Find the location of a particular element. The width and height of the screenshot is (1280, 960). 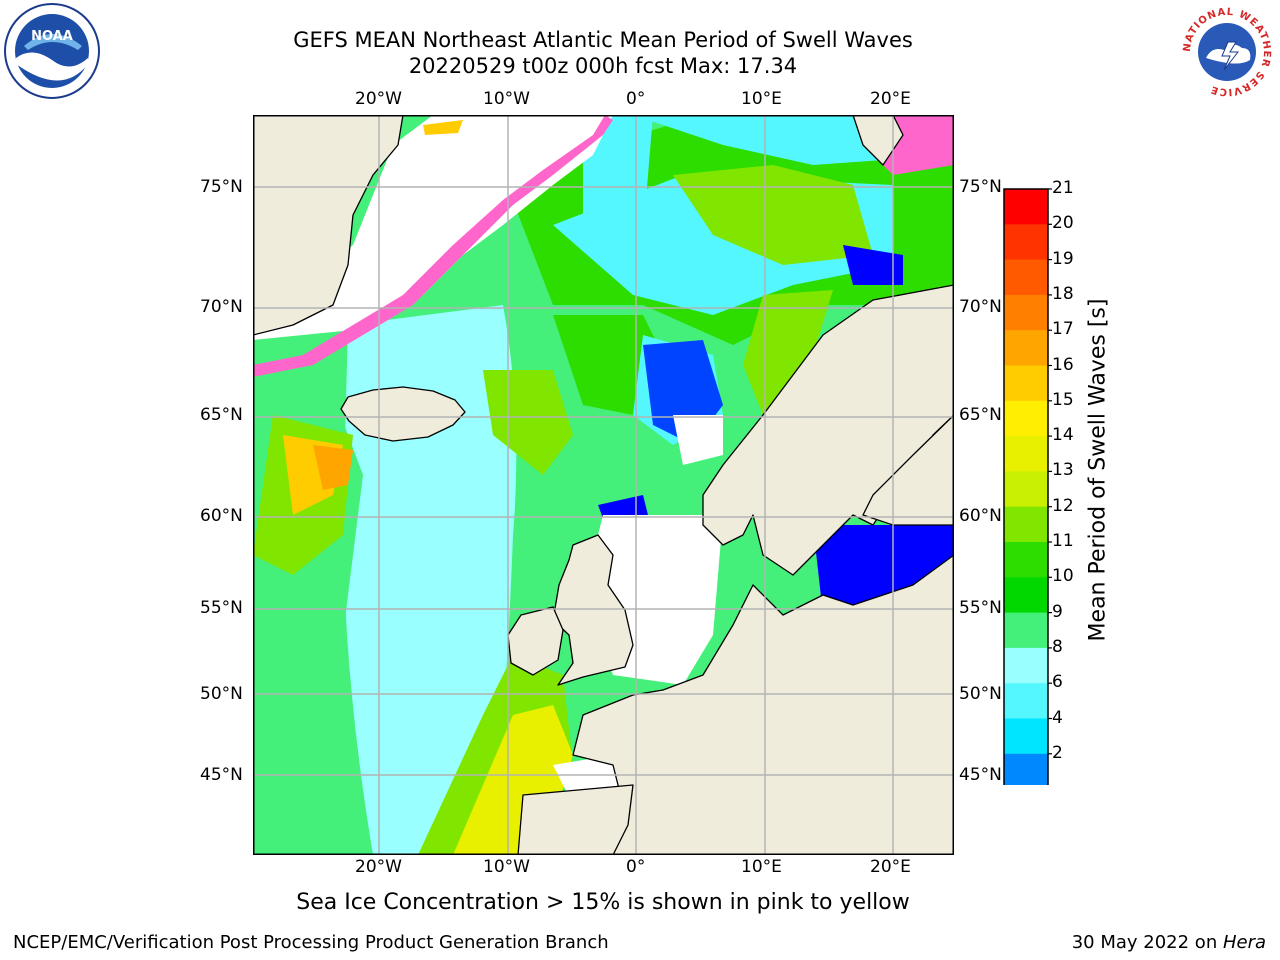

lon-label-top: 20°W is located at coordinates (378, 99).